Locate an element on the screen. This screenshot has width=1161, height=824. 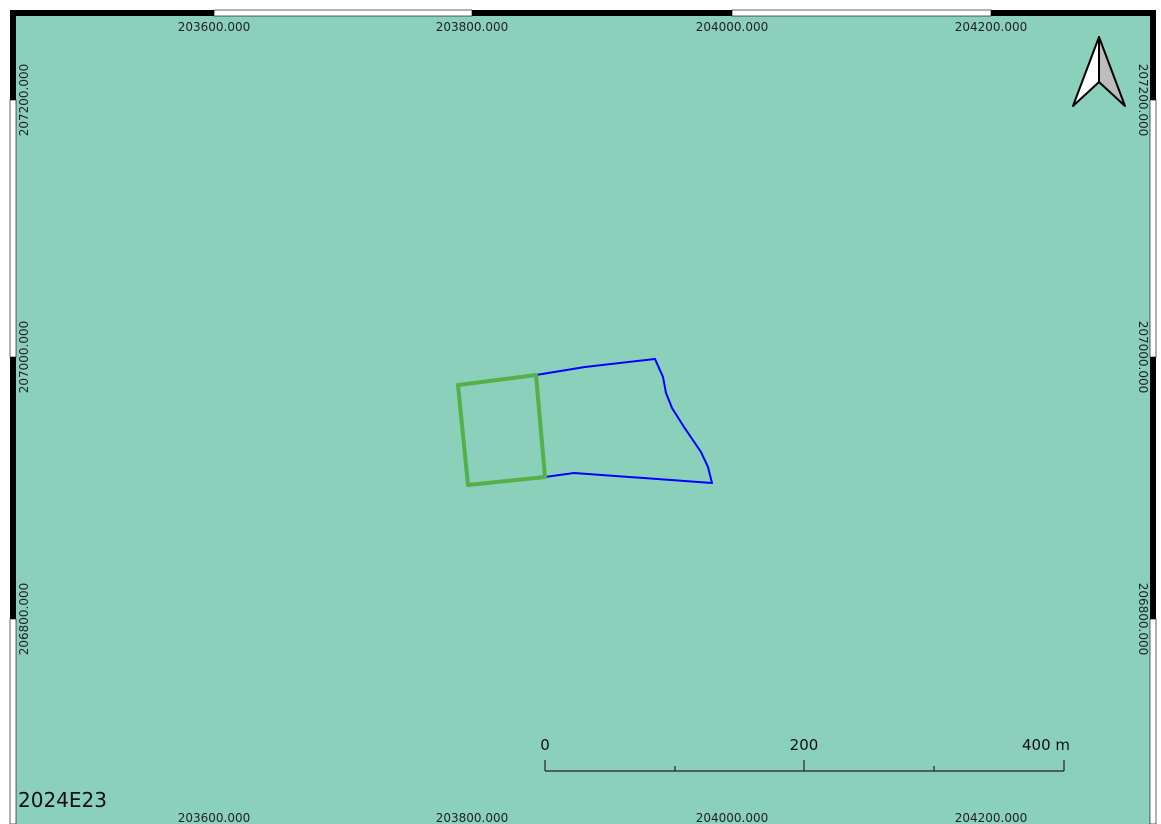
grid-label-x-bottom: 204200.000 is located at coordinates (991, 817).